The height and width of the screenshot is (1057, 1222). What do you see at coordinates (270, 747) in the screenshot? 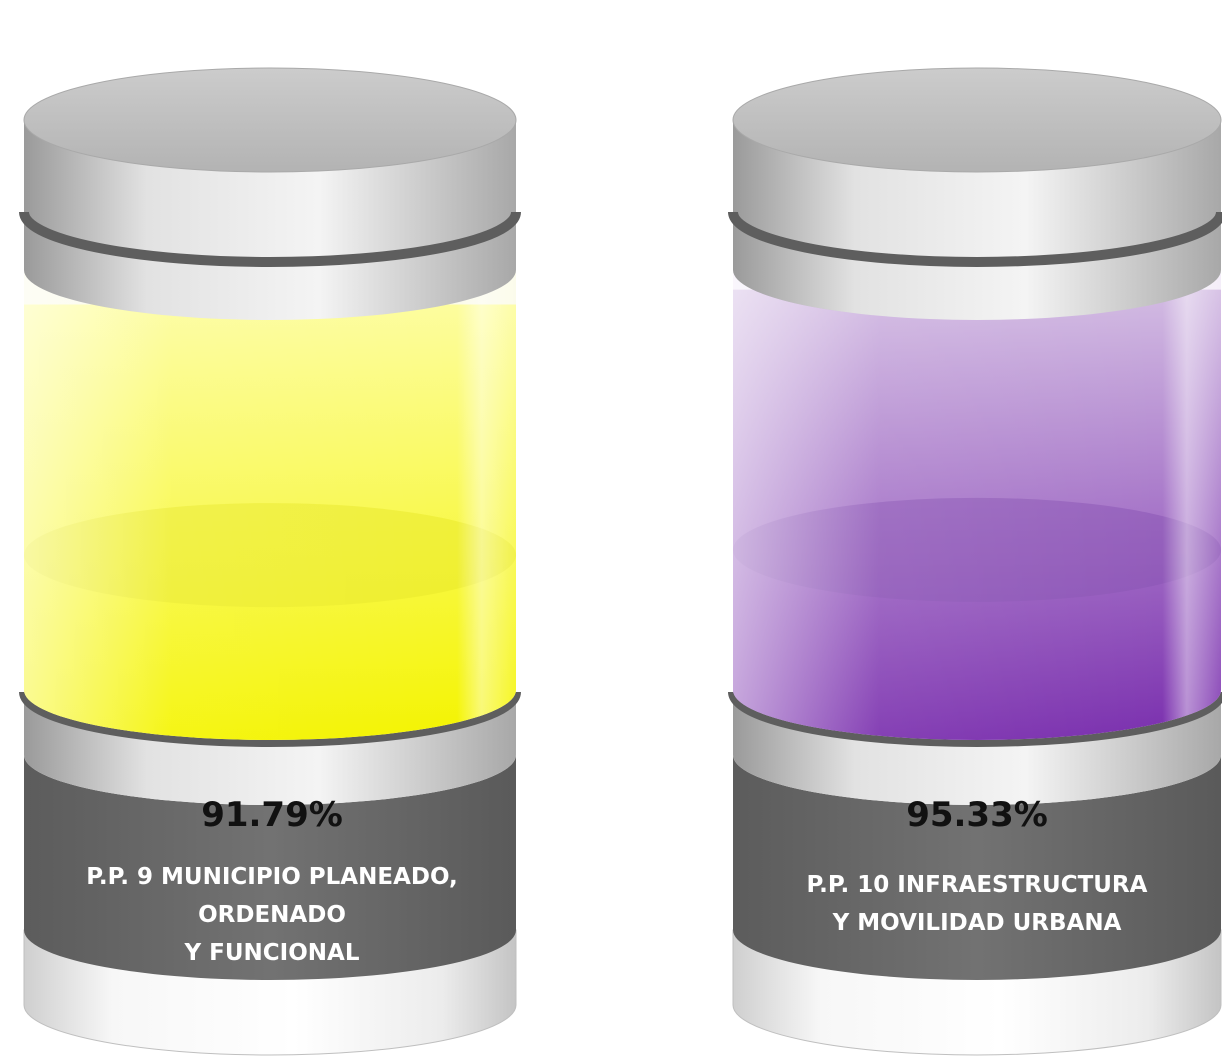
I see `cylinder-1-lower-ring` at bounding box center [270, 747].